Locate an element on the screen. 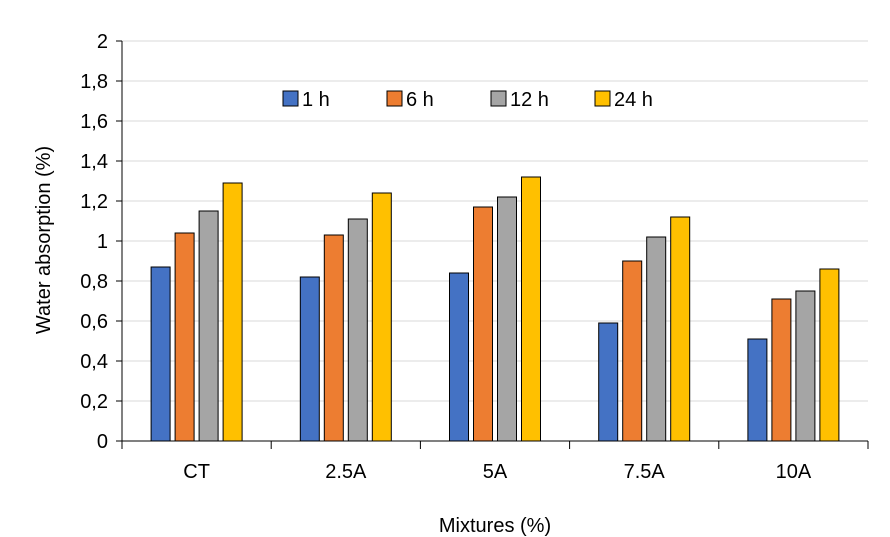 This screenshot has height=537, width=890. bar-12h-10A is located at coordinates (805, 366).